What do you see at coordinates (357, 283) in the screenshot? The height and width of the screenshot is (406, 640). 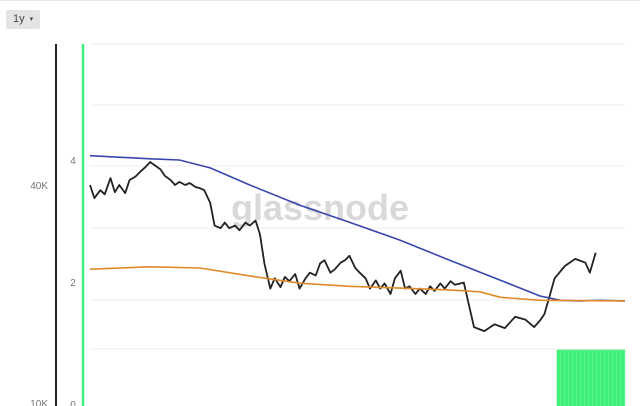 I see `orange-line` at bounding box center [357, 283].